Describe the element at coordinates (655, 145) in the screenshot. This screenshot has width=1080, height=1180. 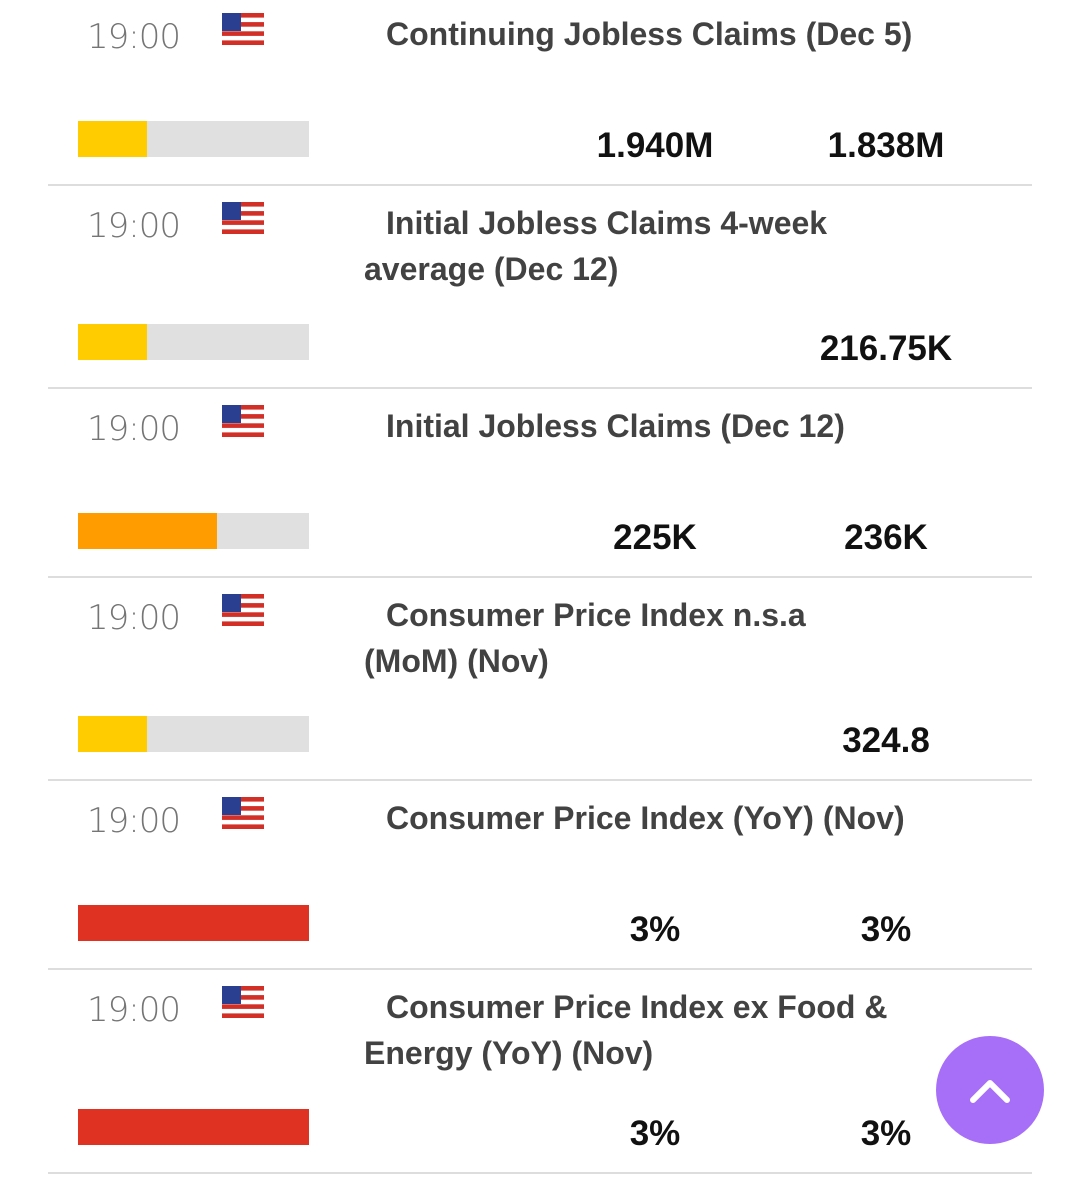
I see `actual-value: 1.940M` at that location.